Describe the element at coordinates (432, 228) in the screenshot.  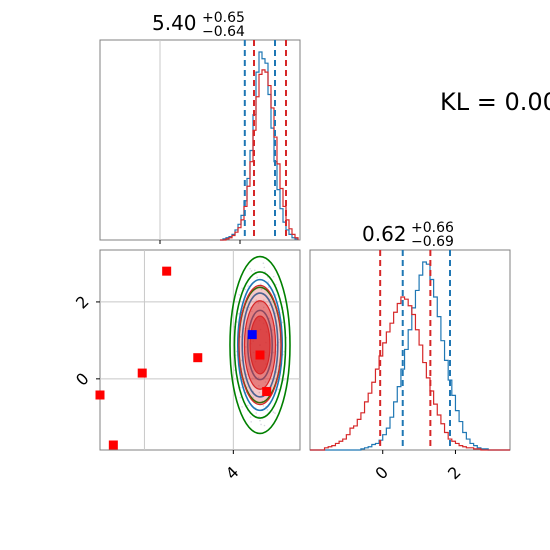
I see `hist2-title-sup: +0.66` at that location.